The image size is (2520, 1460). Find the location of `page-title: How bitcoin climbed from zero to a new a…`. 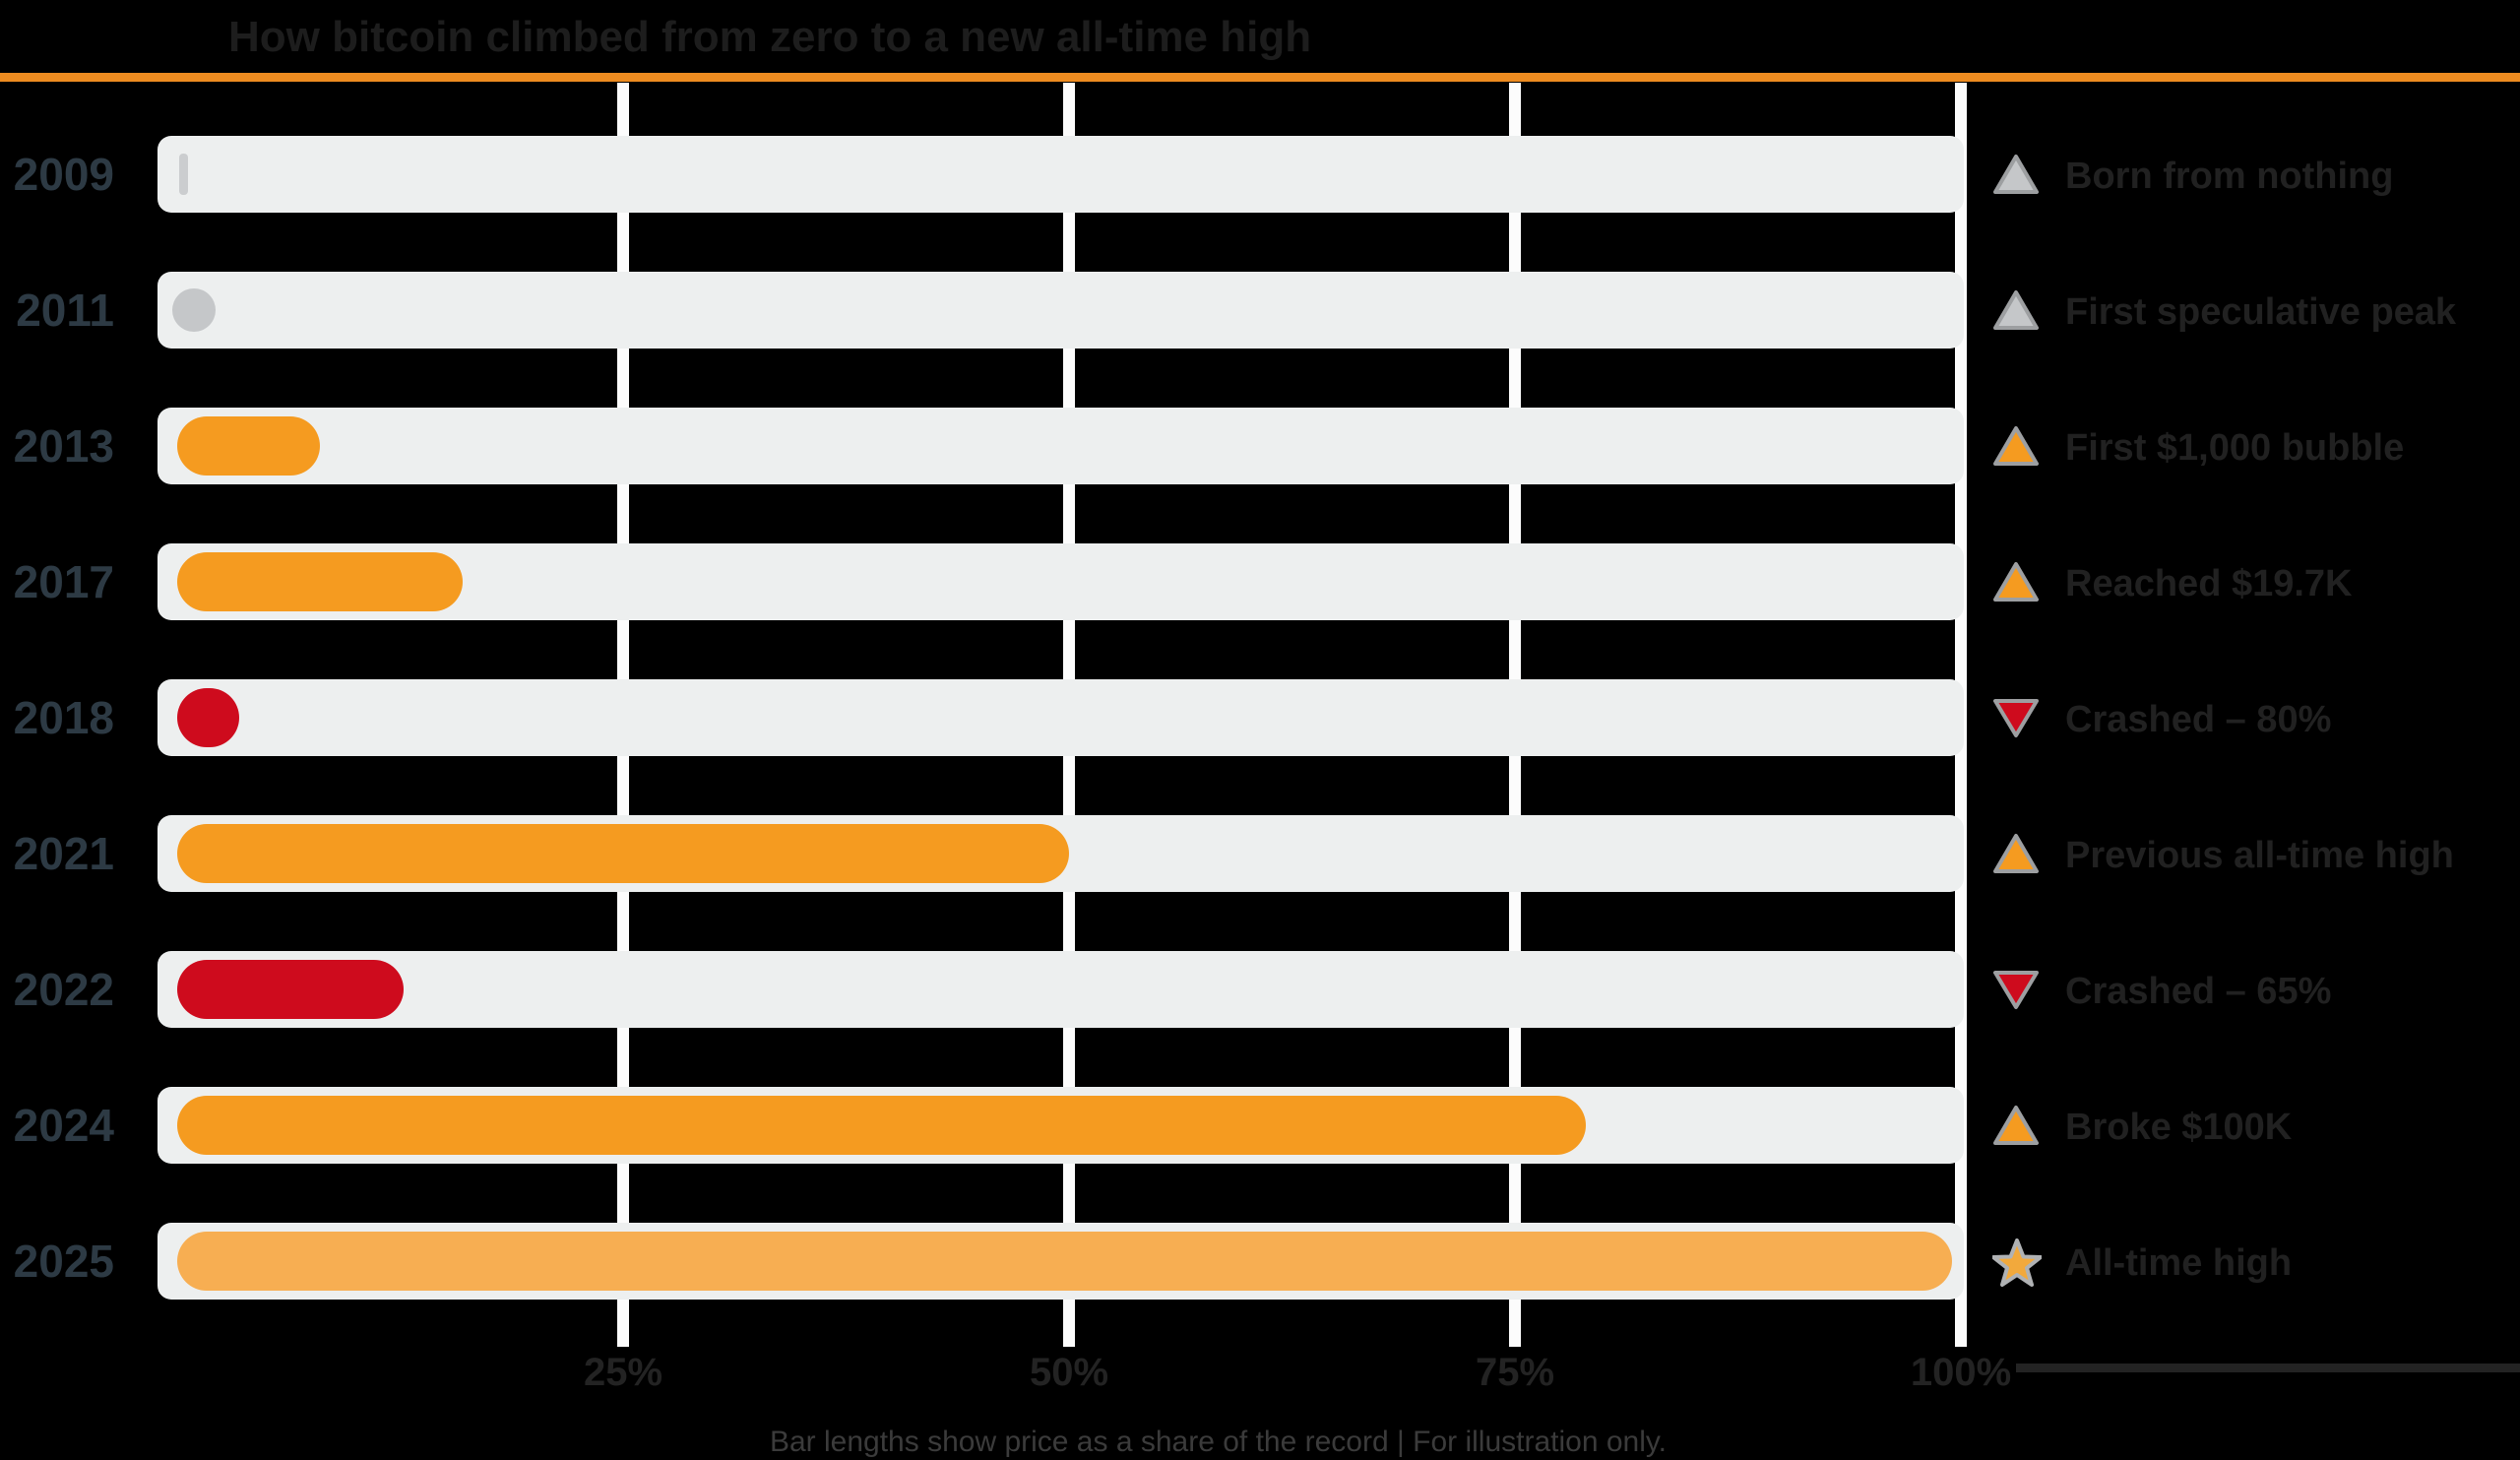

page-title: How bitcoin climbed from zero to a new a… is located at coordinates (770, 37).